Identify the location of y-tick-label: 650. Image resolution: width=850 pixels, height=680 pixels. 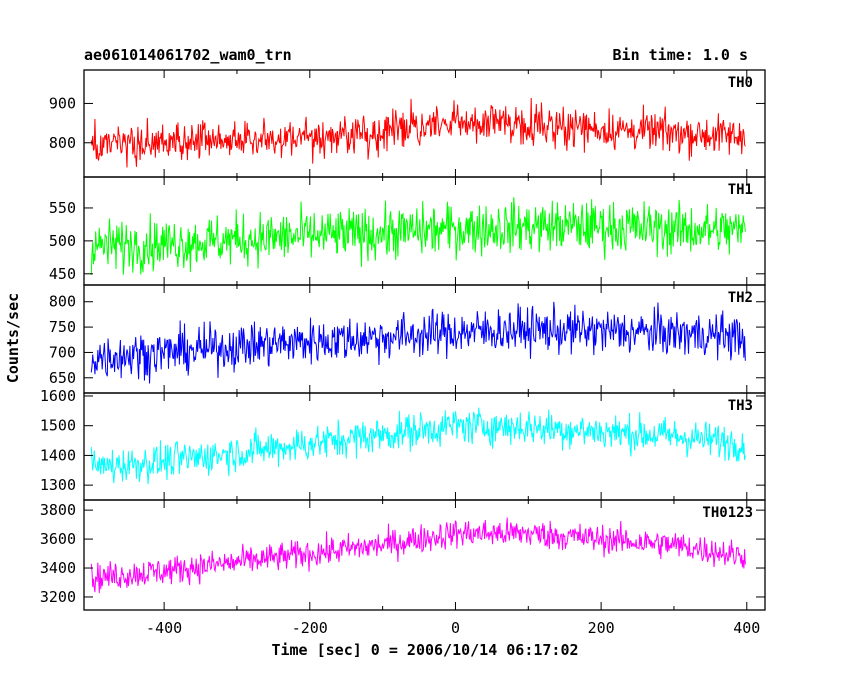
(62, 378).